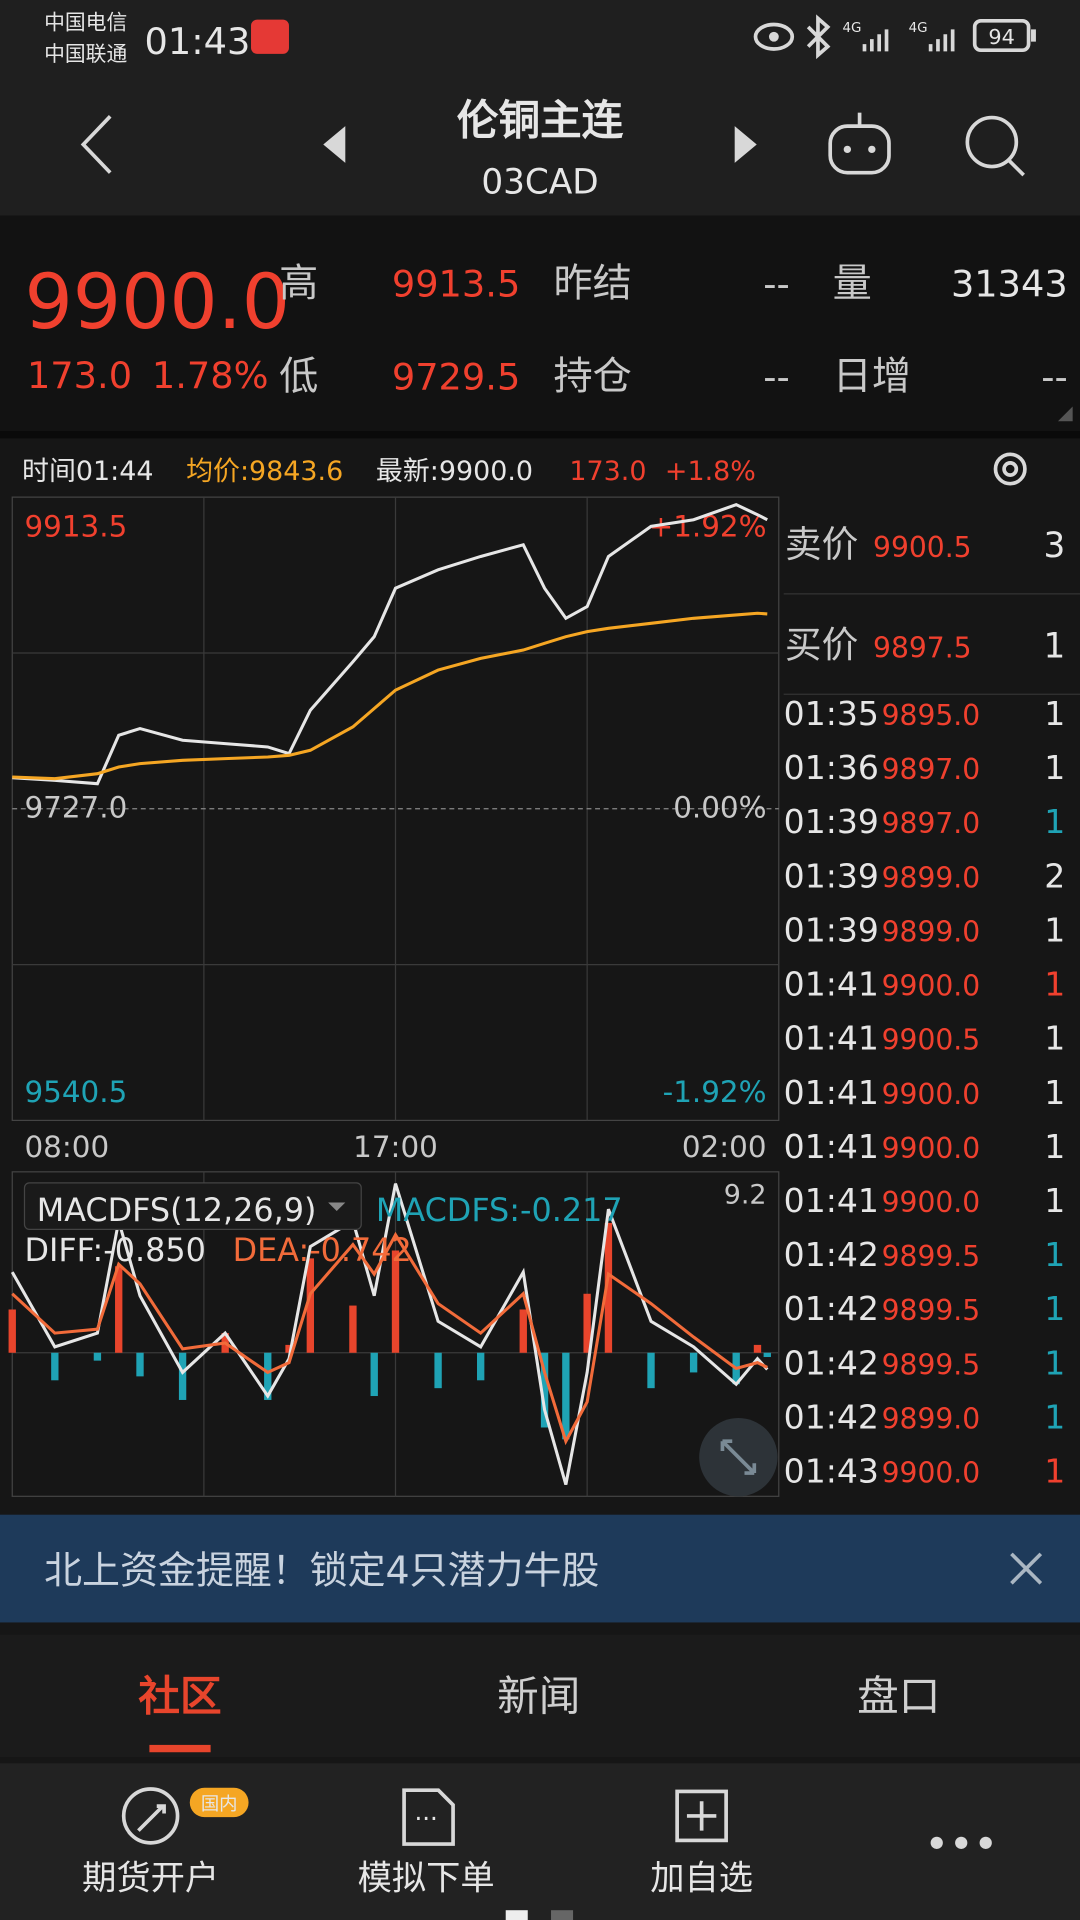 Image resolution: width=1080 pixels, height=1920 pixels. I want to click on book-volume: 1, so click(1054, 647).